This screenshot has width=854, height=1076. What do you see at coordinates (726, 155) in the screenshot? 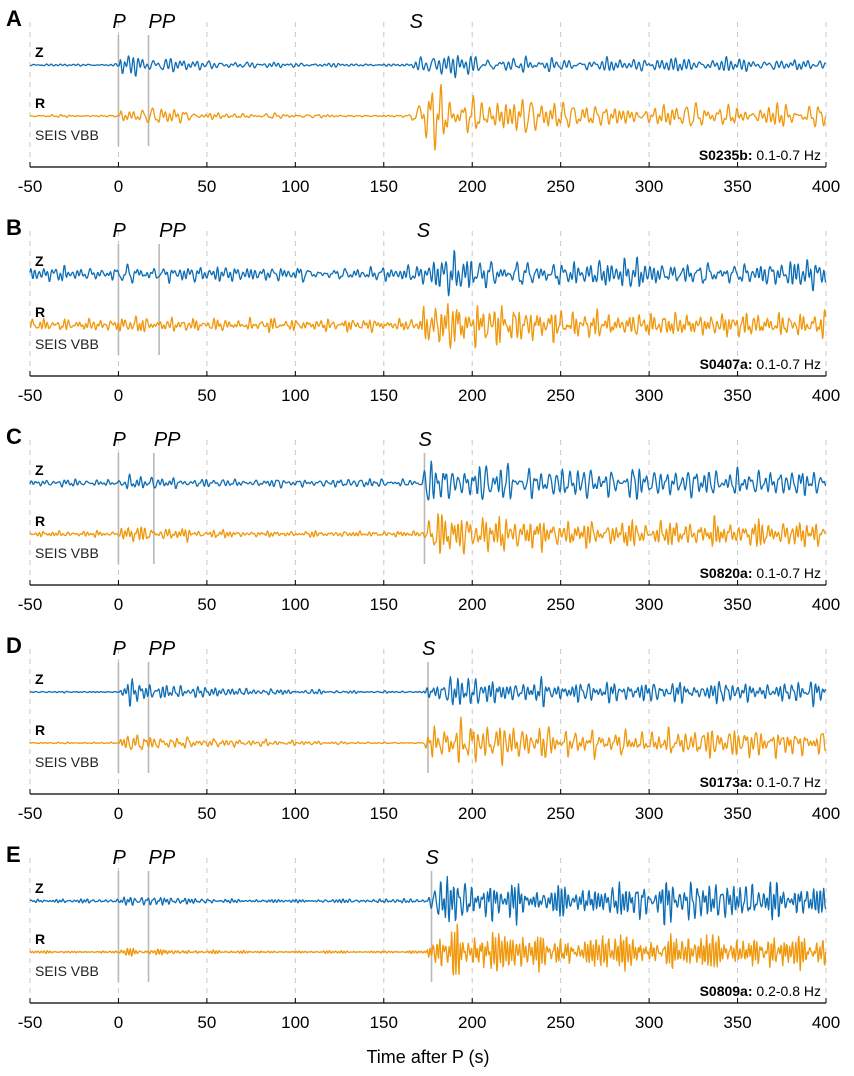
I see `event-name: S0235b:` at bounding box center [726, 155].